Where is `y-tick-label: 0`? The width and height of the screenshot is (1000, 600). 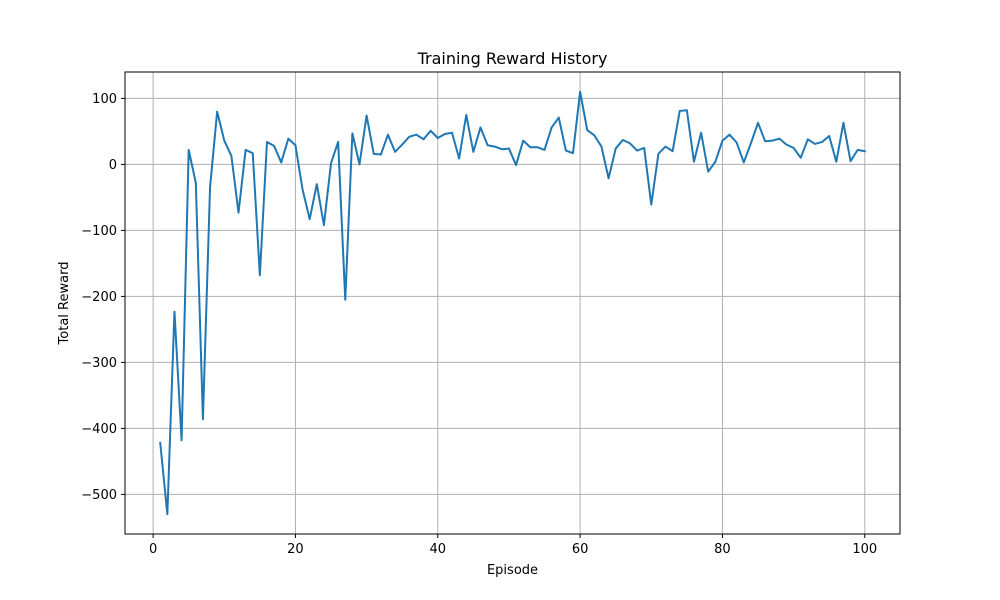
y-tick-label: 0 is located at coordinates (113, 165).